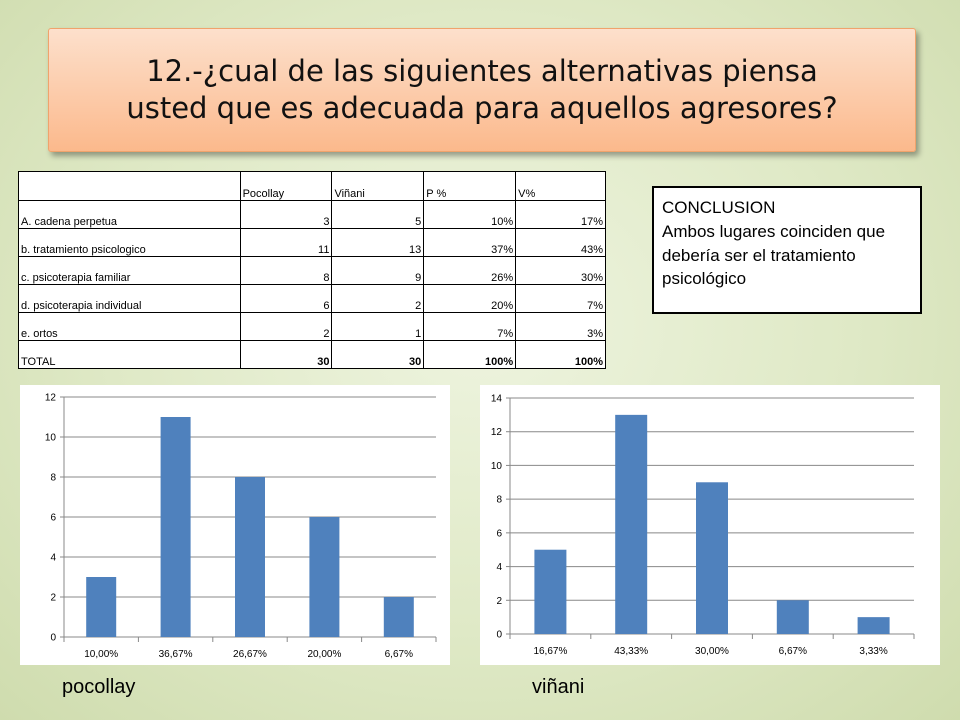 The width and height of the screenshot is (960, 720). Describe the element at coordinates (129, 270) in the screenshot. I see `table-cell: c. psicoterapia familiar` at that location.